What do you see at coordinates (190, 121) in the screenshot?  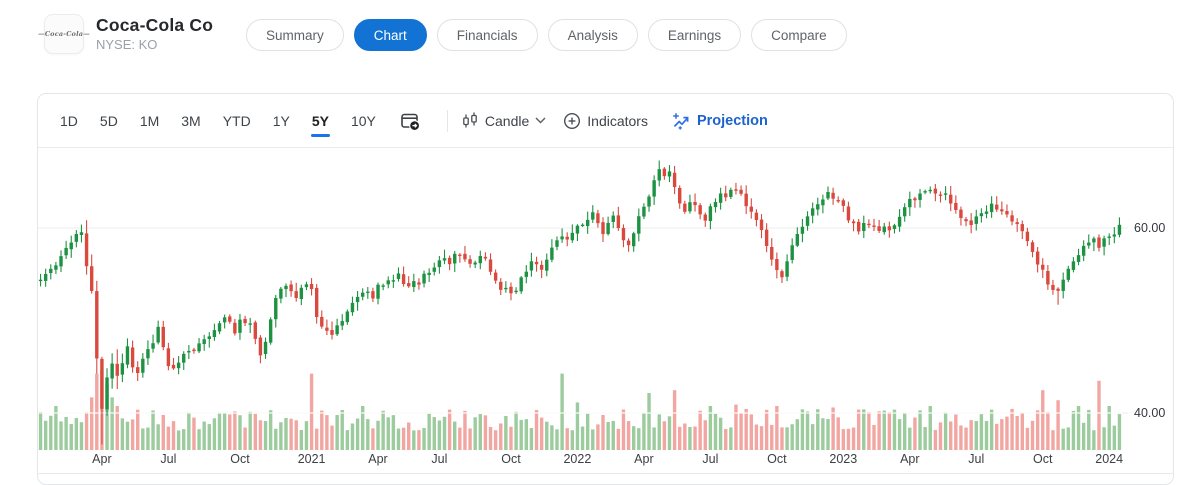 I see `range-3m: 3M` at bounding box center [190, 121].